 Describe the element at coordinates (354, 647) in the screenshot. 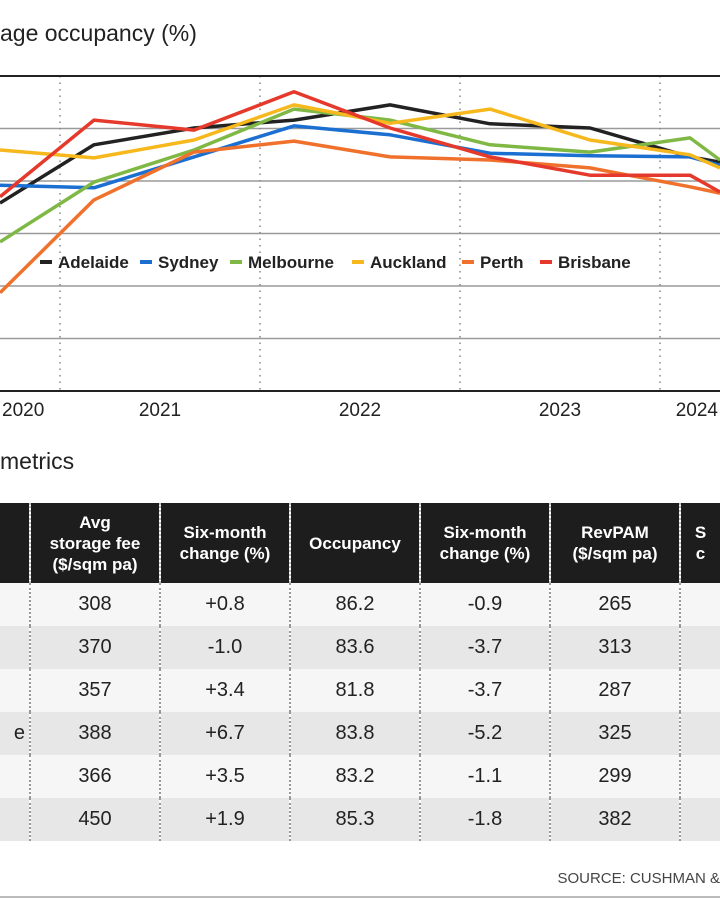

I see `table-cell: 83.6` at that location.